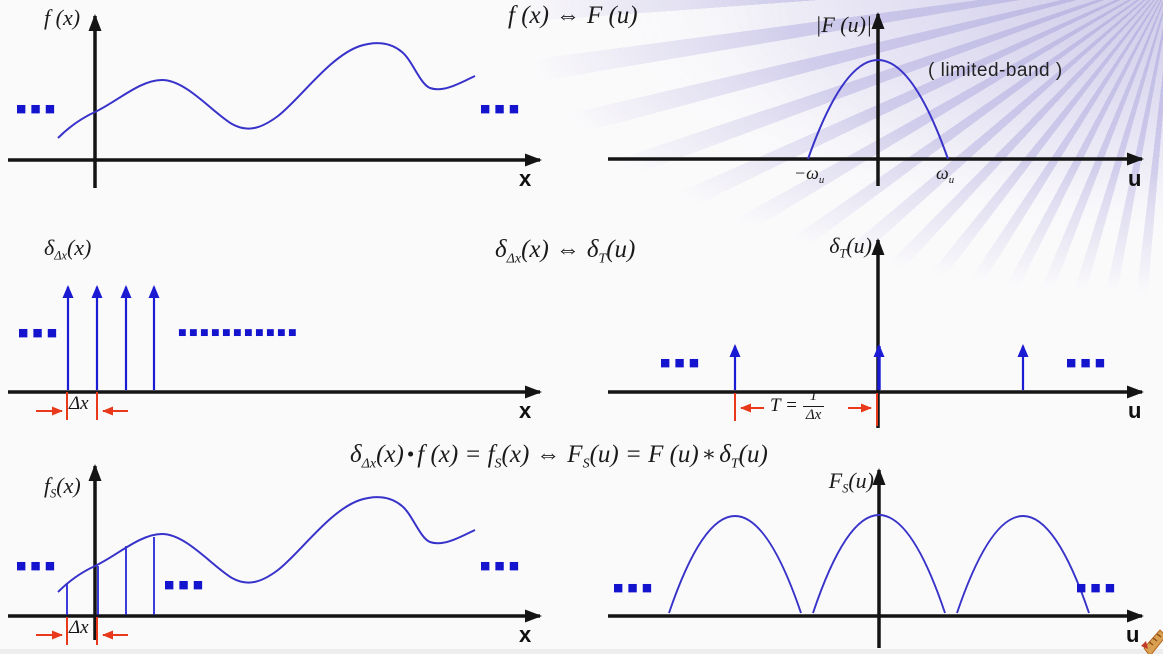  What do you see at coordinates (565, 251) in the screenshot?
I see `formula-row2: δΔx(x) ⇔ δT(u)` at bounding box center [565, 251].